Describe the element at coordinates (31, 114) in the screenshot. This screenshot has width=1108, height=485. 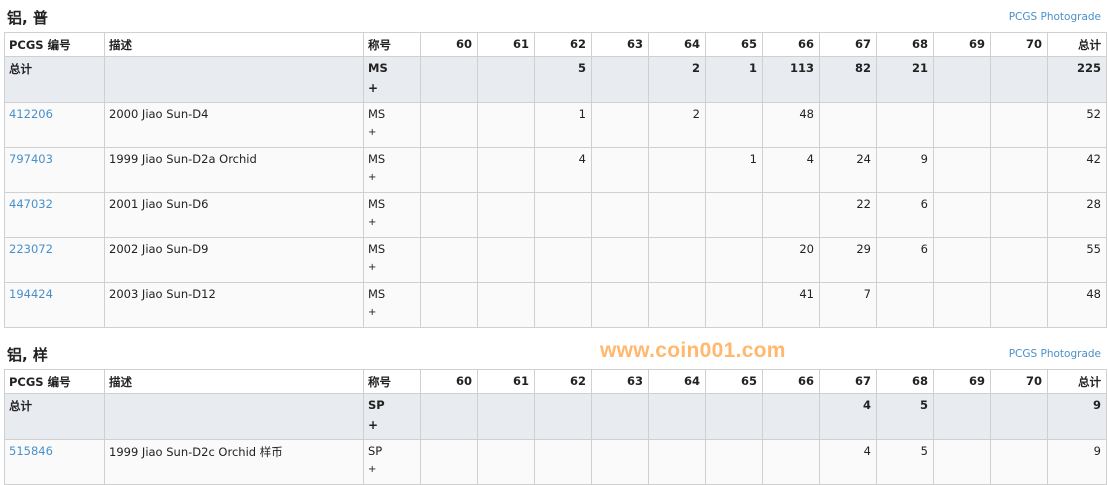
I see `pcgs-number-link: 412206` at that location.